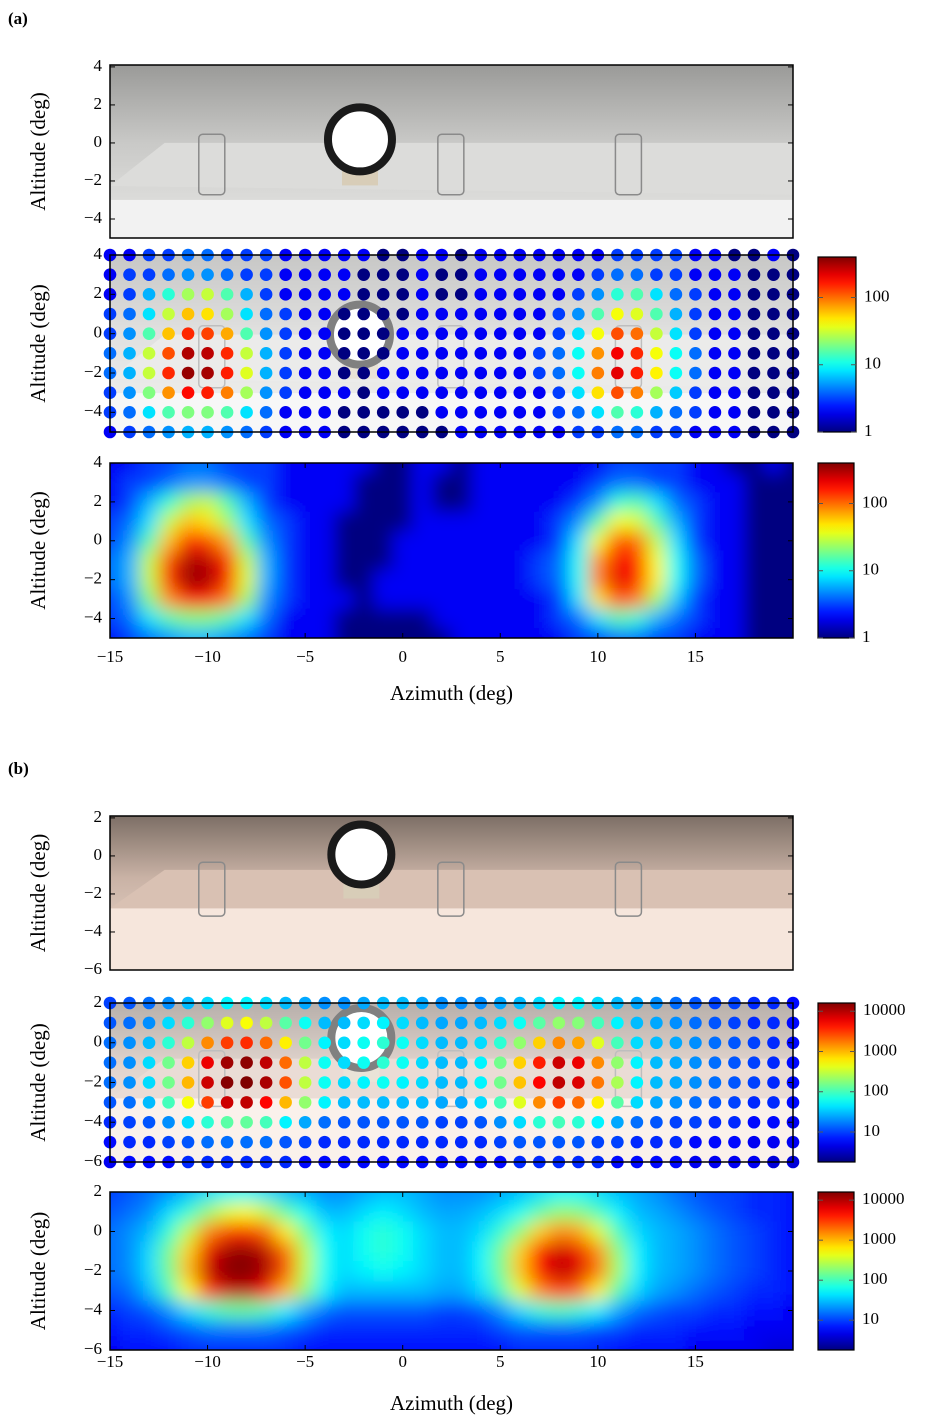 This screenshot has width=936, height=1421. What do you see at coordinates (876, 1090) in the screenshot?
I see `colorbar-tick-label: 100` at bounding box center [876, 1090].